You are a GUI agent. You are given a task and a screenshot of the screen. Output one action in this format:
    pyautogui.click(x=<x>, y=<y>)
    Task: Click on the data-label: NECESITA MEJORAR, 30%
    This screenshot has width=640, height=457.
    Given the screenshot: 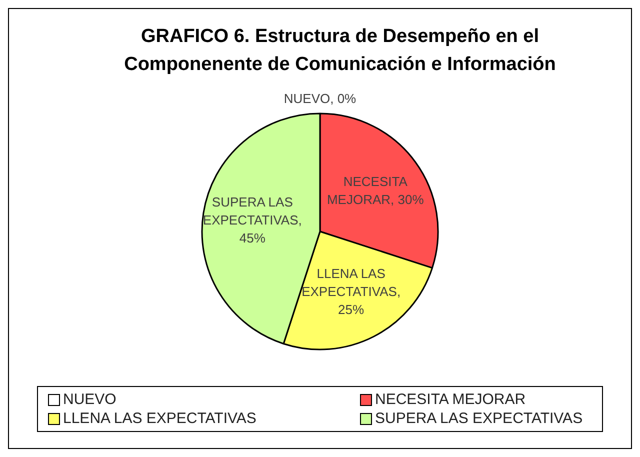 What is the action you would take?
    pyautogui.click(x=375, y=190)
    